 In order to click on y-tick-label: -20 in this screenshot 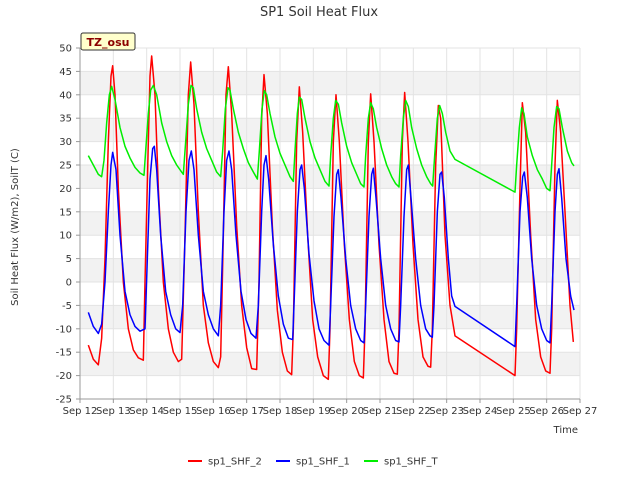, I will do `click(64, 376)`.